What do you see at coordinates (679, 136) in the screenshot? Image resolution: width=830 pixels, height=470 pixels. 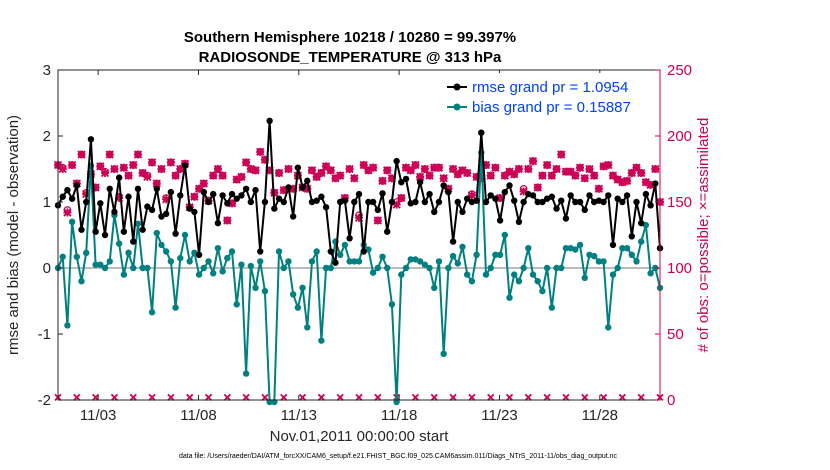 I see `y-right-tick-label: 200` at bounding box center [679, 136].